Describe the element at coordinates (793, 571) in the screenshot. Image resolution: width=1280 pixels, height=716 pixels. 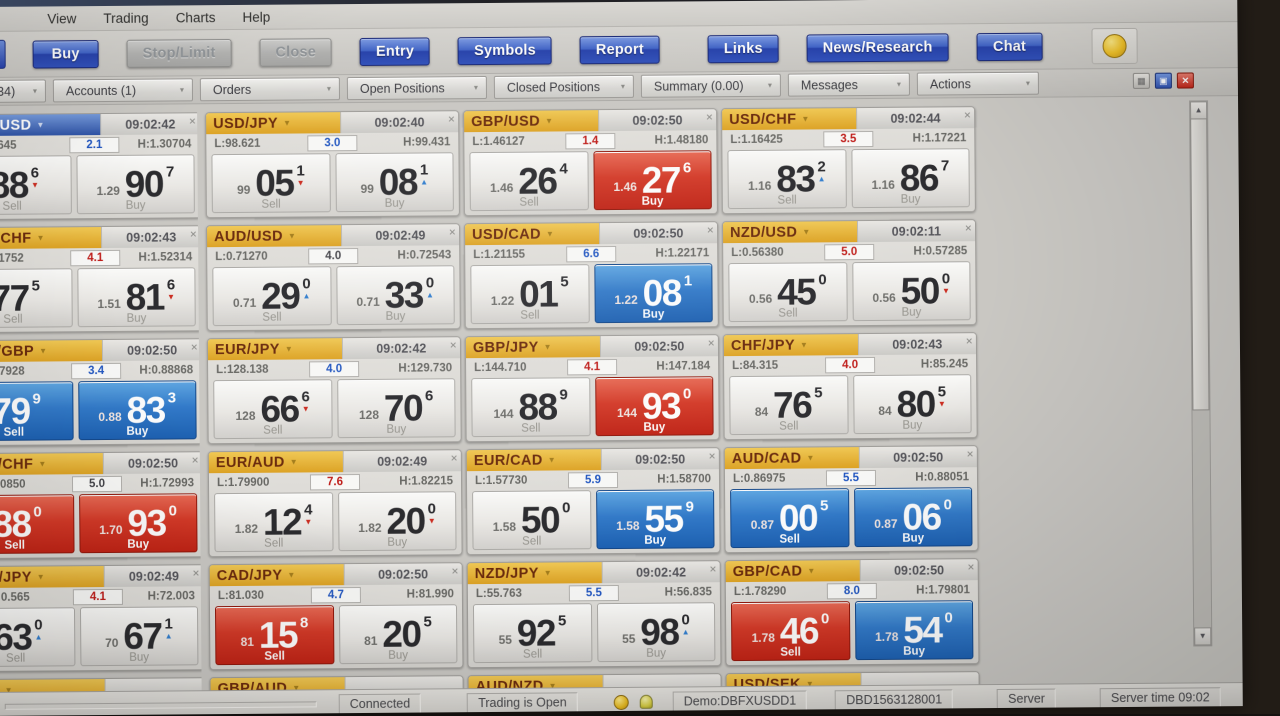
I see `pair-dropdown: GBP/CAD ▼` at that location.